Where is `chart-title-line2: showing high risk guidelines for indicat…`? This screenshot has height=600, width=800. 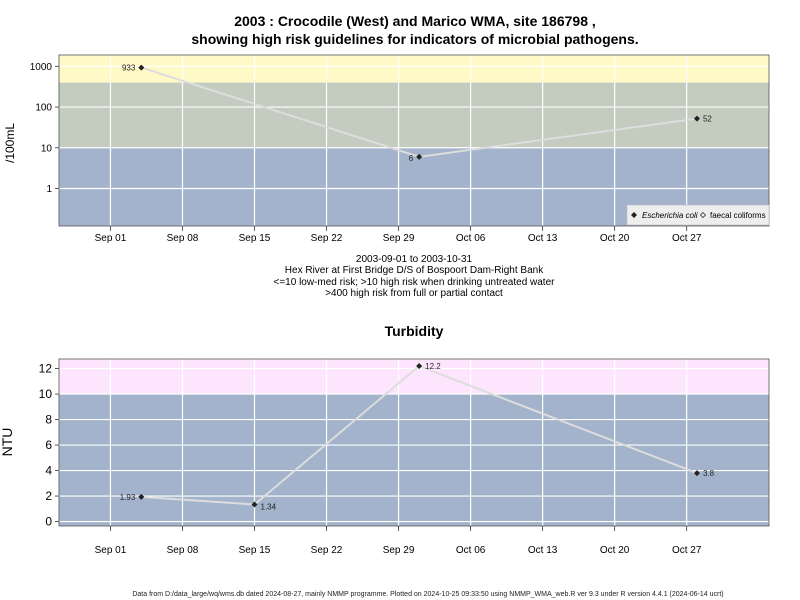
chart-title-line2: showing high risk guidelines for indicat… is located at coordinates (414, 39).